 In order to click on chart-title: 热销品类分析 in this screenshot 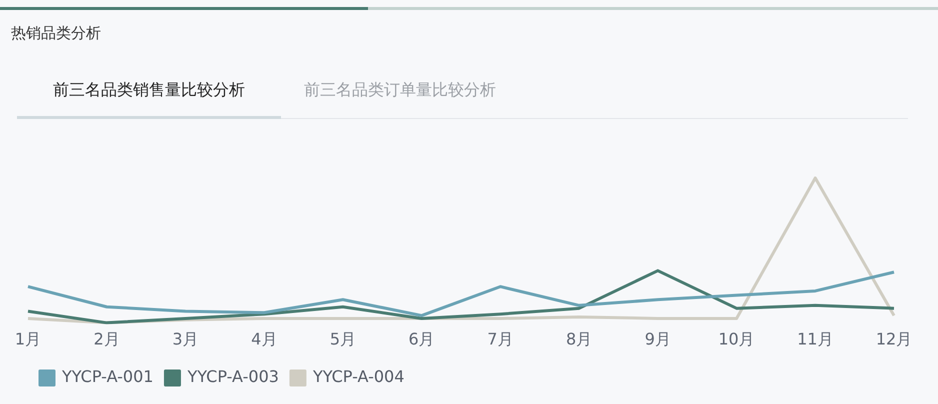, I will do `click(56, 33)`.